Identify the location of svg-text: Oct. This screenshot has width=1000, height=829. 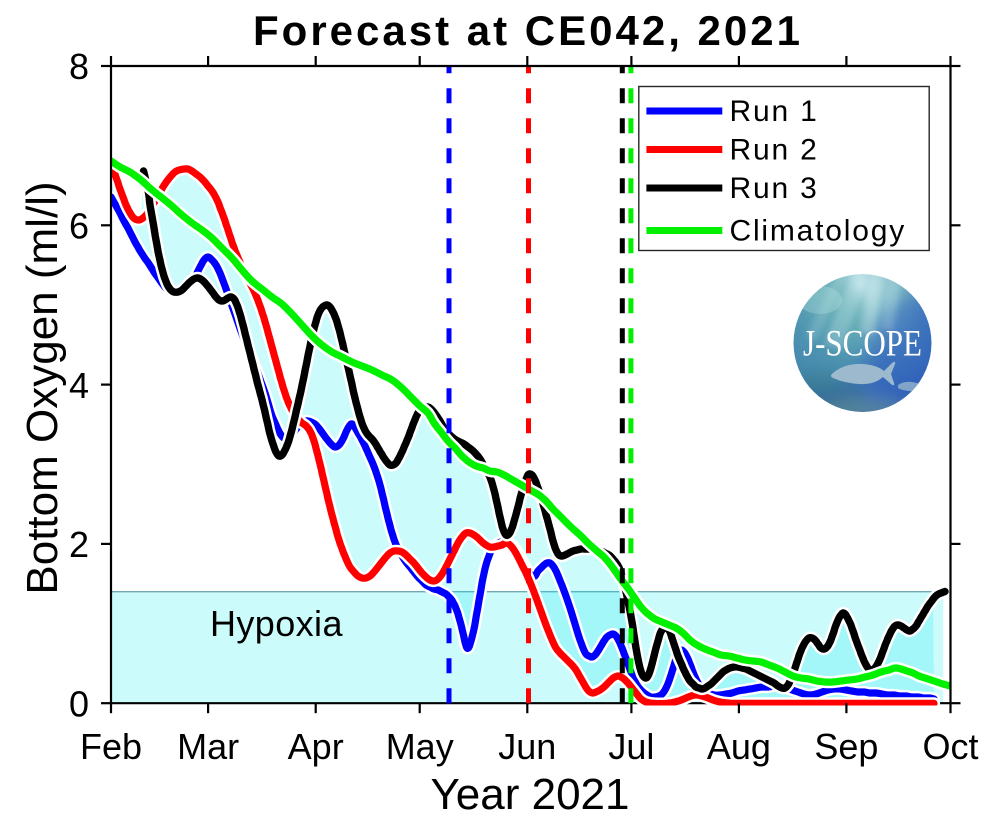
(950, 746).